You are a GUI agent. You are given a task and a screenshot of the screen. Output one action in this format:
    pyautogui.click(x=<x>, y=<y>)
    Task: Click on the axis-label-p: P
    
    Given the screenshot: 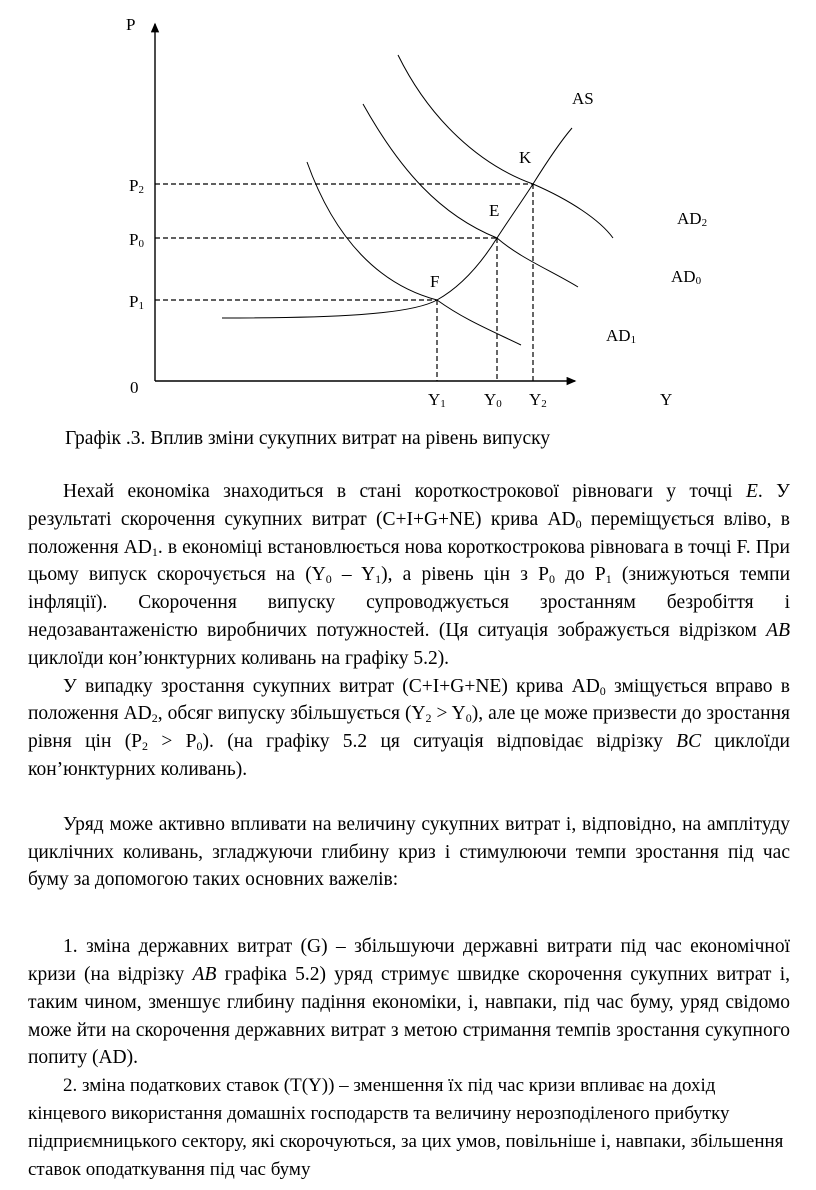 What is the action you would take?
    pyautogui.click(x=130, y=24)
    